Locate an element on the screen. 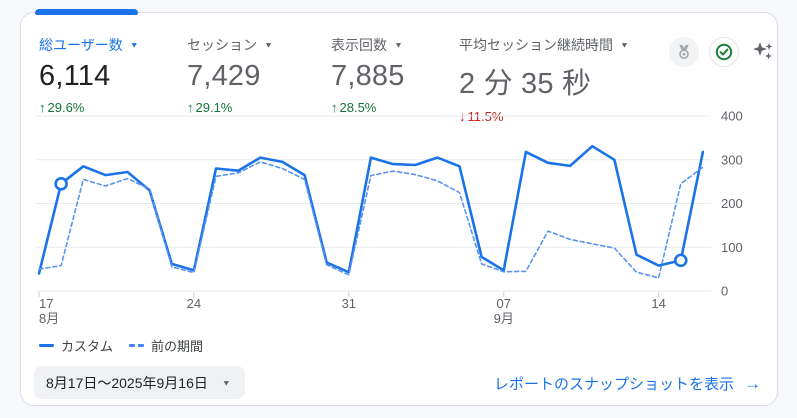  y-axis-label: 100 is located at coordinates (732, 247).